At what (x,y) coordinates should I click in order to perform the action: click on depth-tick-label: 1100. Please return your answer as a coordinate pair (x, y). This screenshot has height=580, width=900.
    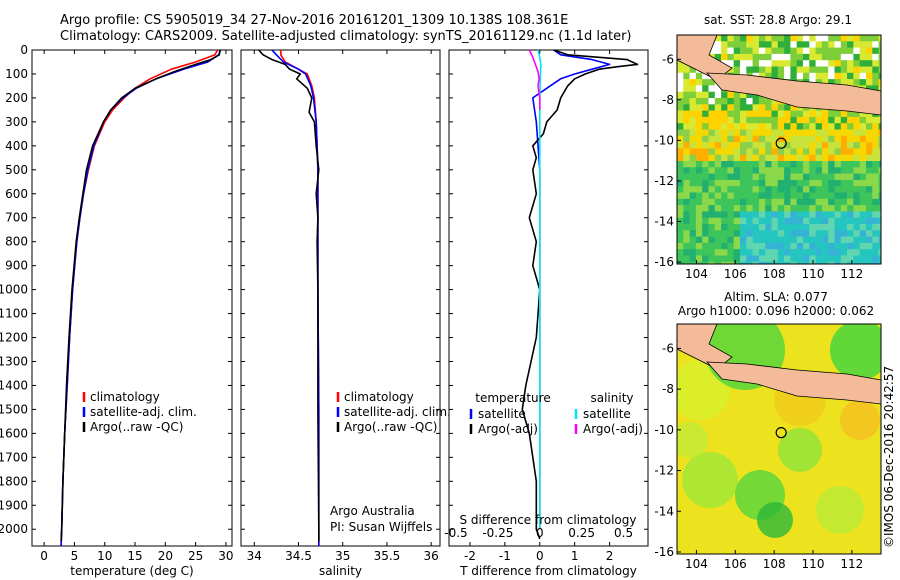
    Looking at the image, I should click on (14, 314).